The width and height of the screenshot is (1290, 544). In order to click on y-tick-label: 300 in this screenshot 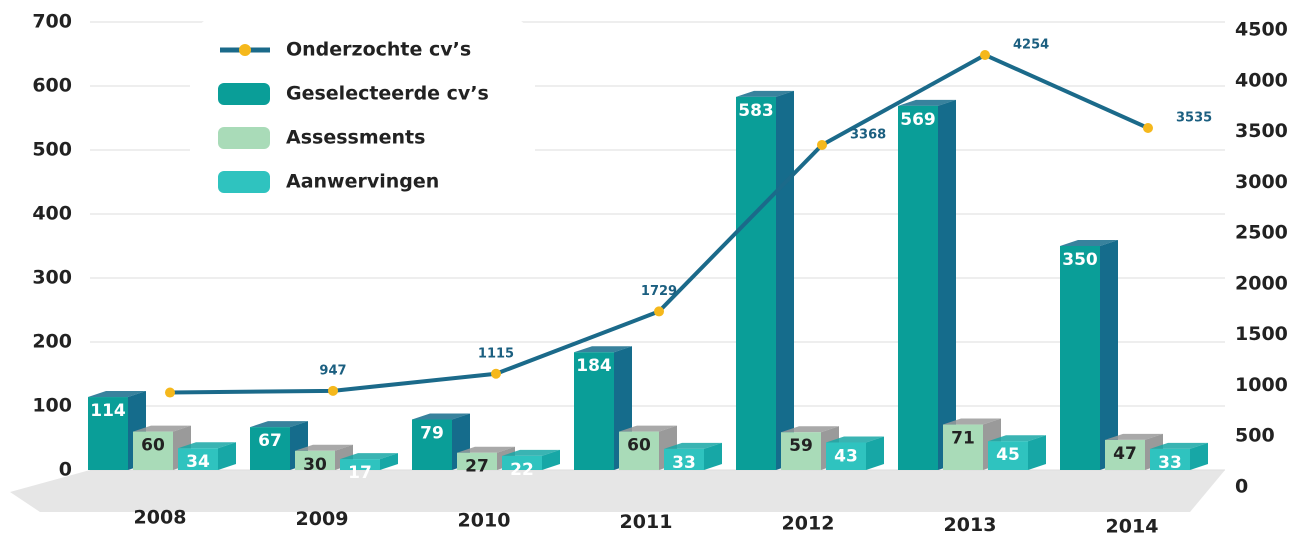, I will do `click(52, 278)`.